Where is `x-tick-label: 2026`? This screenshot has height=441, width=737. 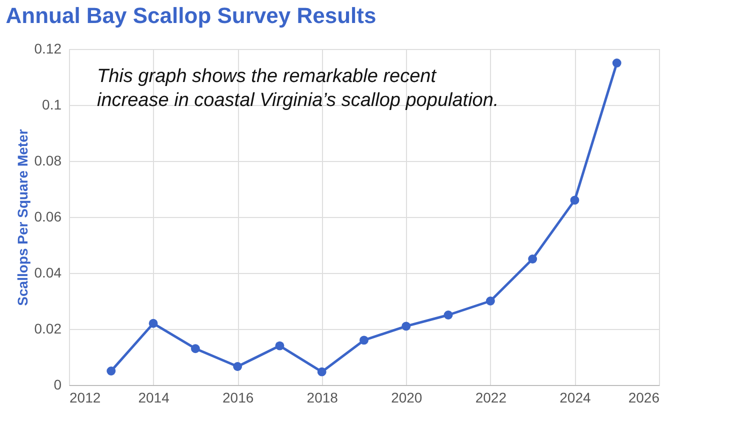 x-tick-label: 2026 is located at coordinates (644, 398).